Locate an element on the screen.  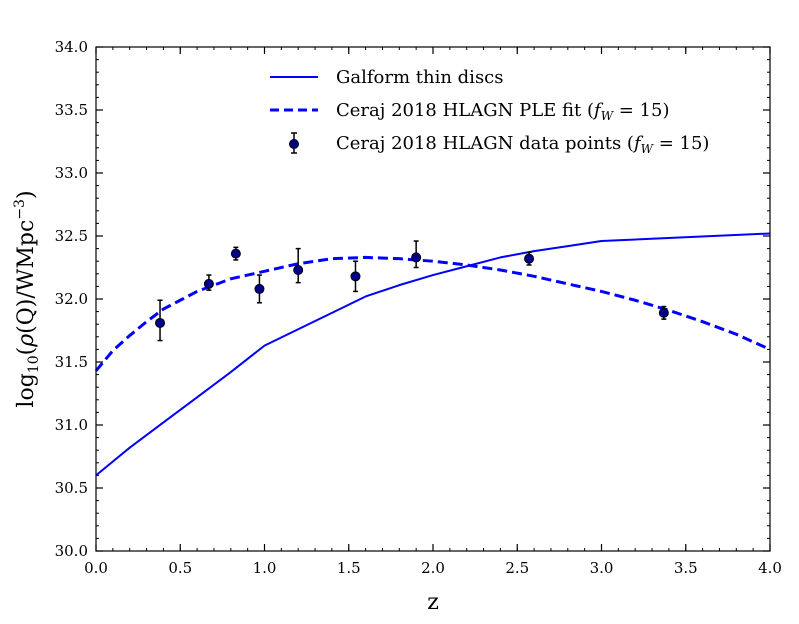
y-axis-label: log10(ρ(Q)/WMpc−3) is located at coordinates (27, 298).